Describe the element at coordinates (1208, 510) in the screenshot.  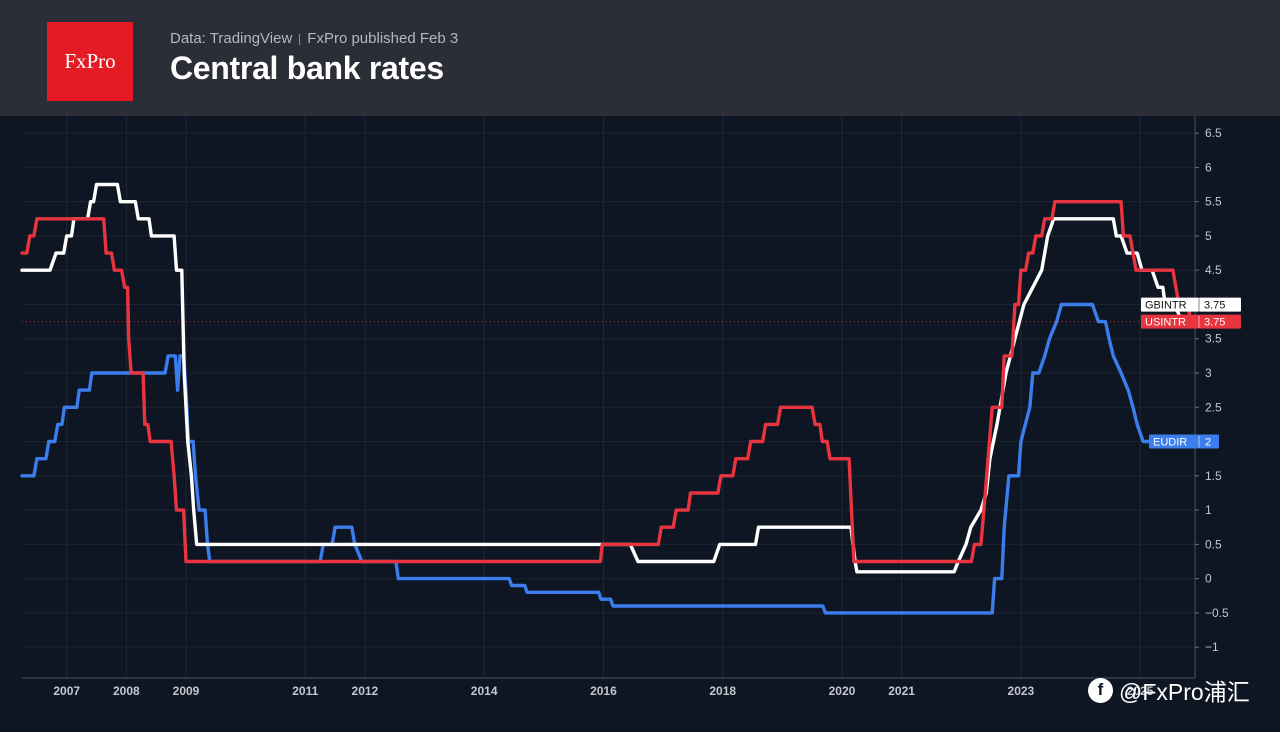
I see `y-tick-label: 1` at that location.